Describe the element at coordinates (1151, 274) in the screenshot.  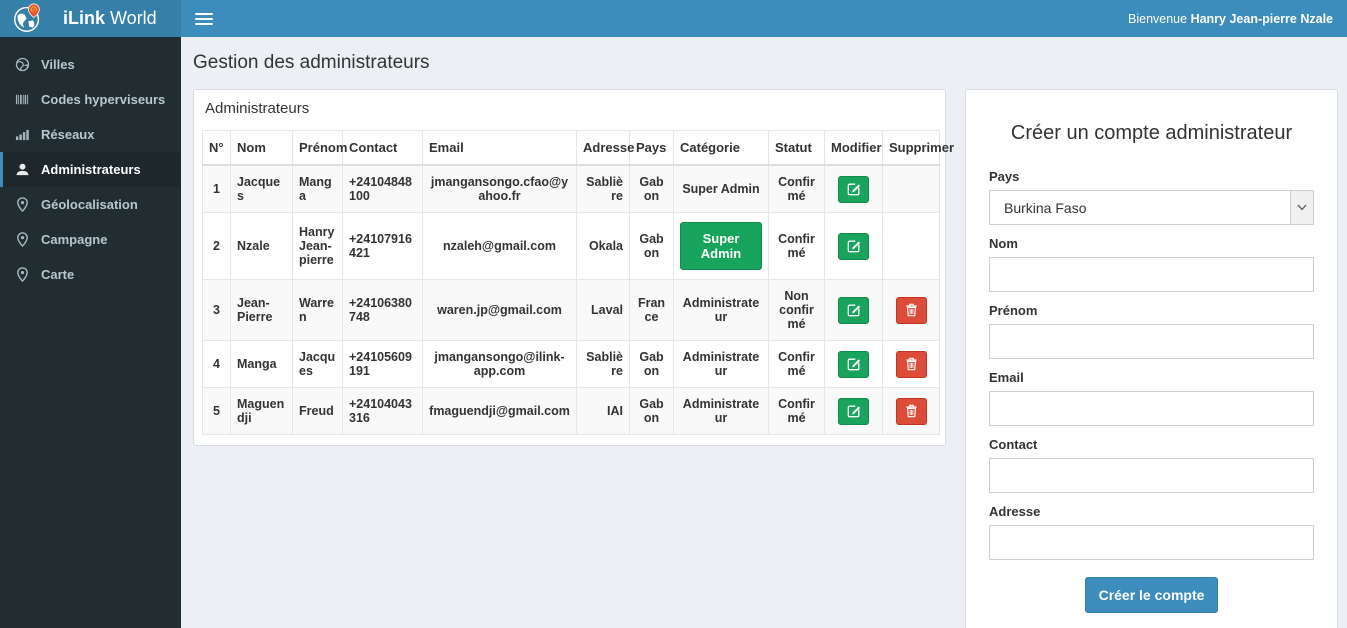
I see `nom-field` at that location.